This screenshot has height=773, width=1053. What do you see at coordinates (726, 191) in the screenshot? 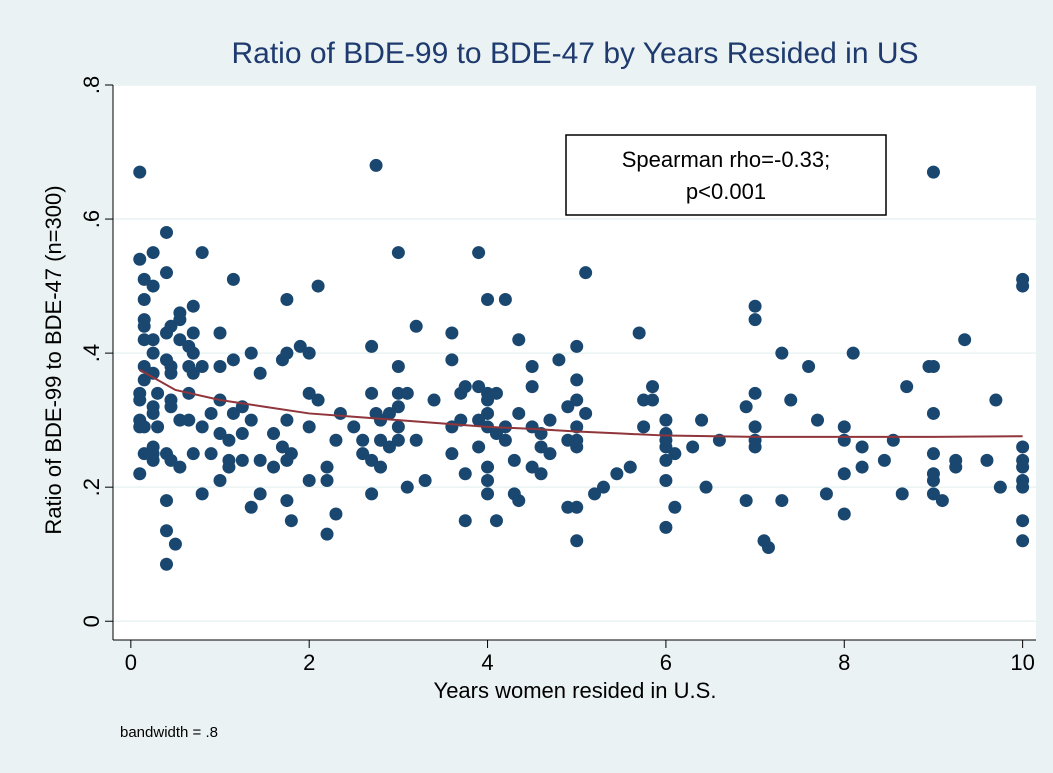
I see `annotation: p<0.001` at bounding box center [726, 191].